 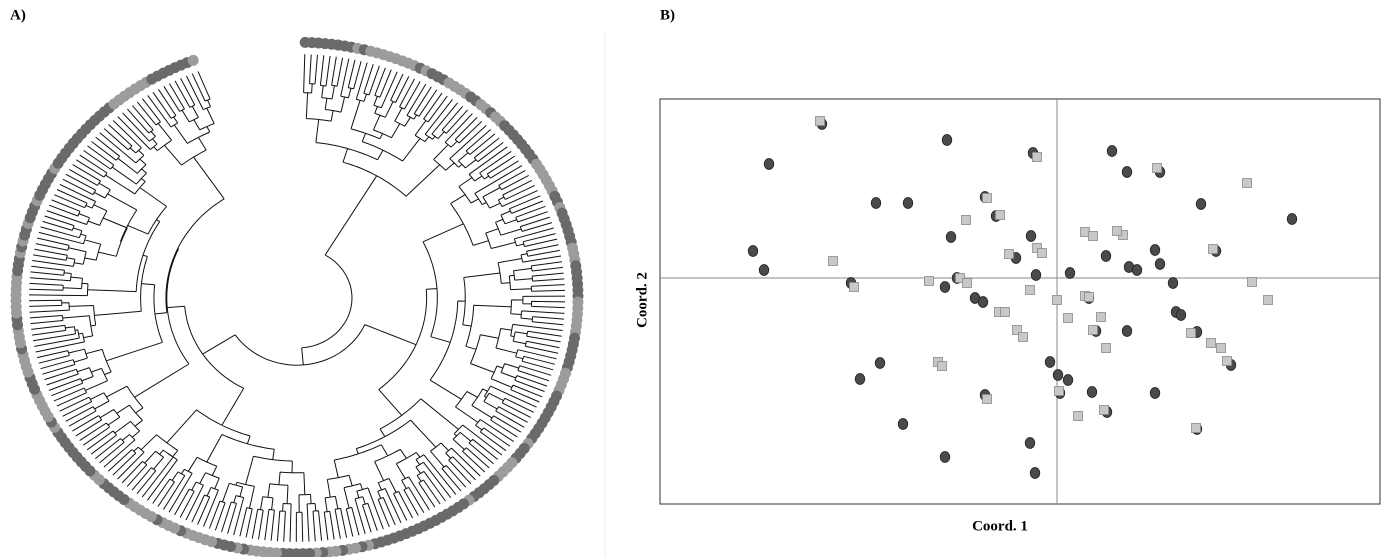 What do you see at coordinates (642, 300) in the screenshot?
I see `y-axis-label: Coord. 2` at bounding box center [642, 300].